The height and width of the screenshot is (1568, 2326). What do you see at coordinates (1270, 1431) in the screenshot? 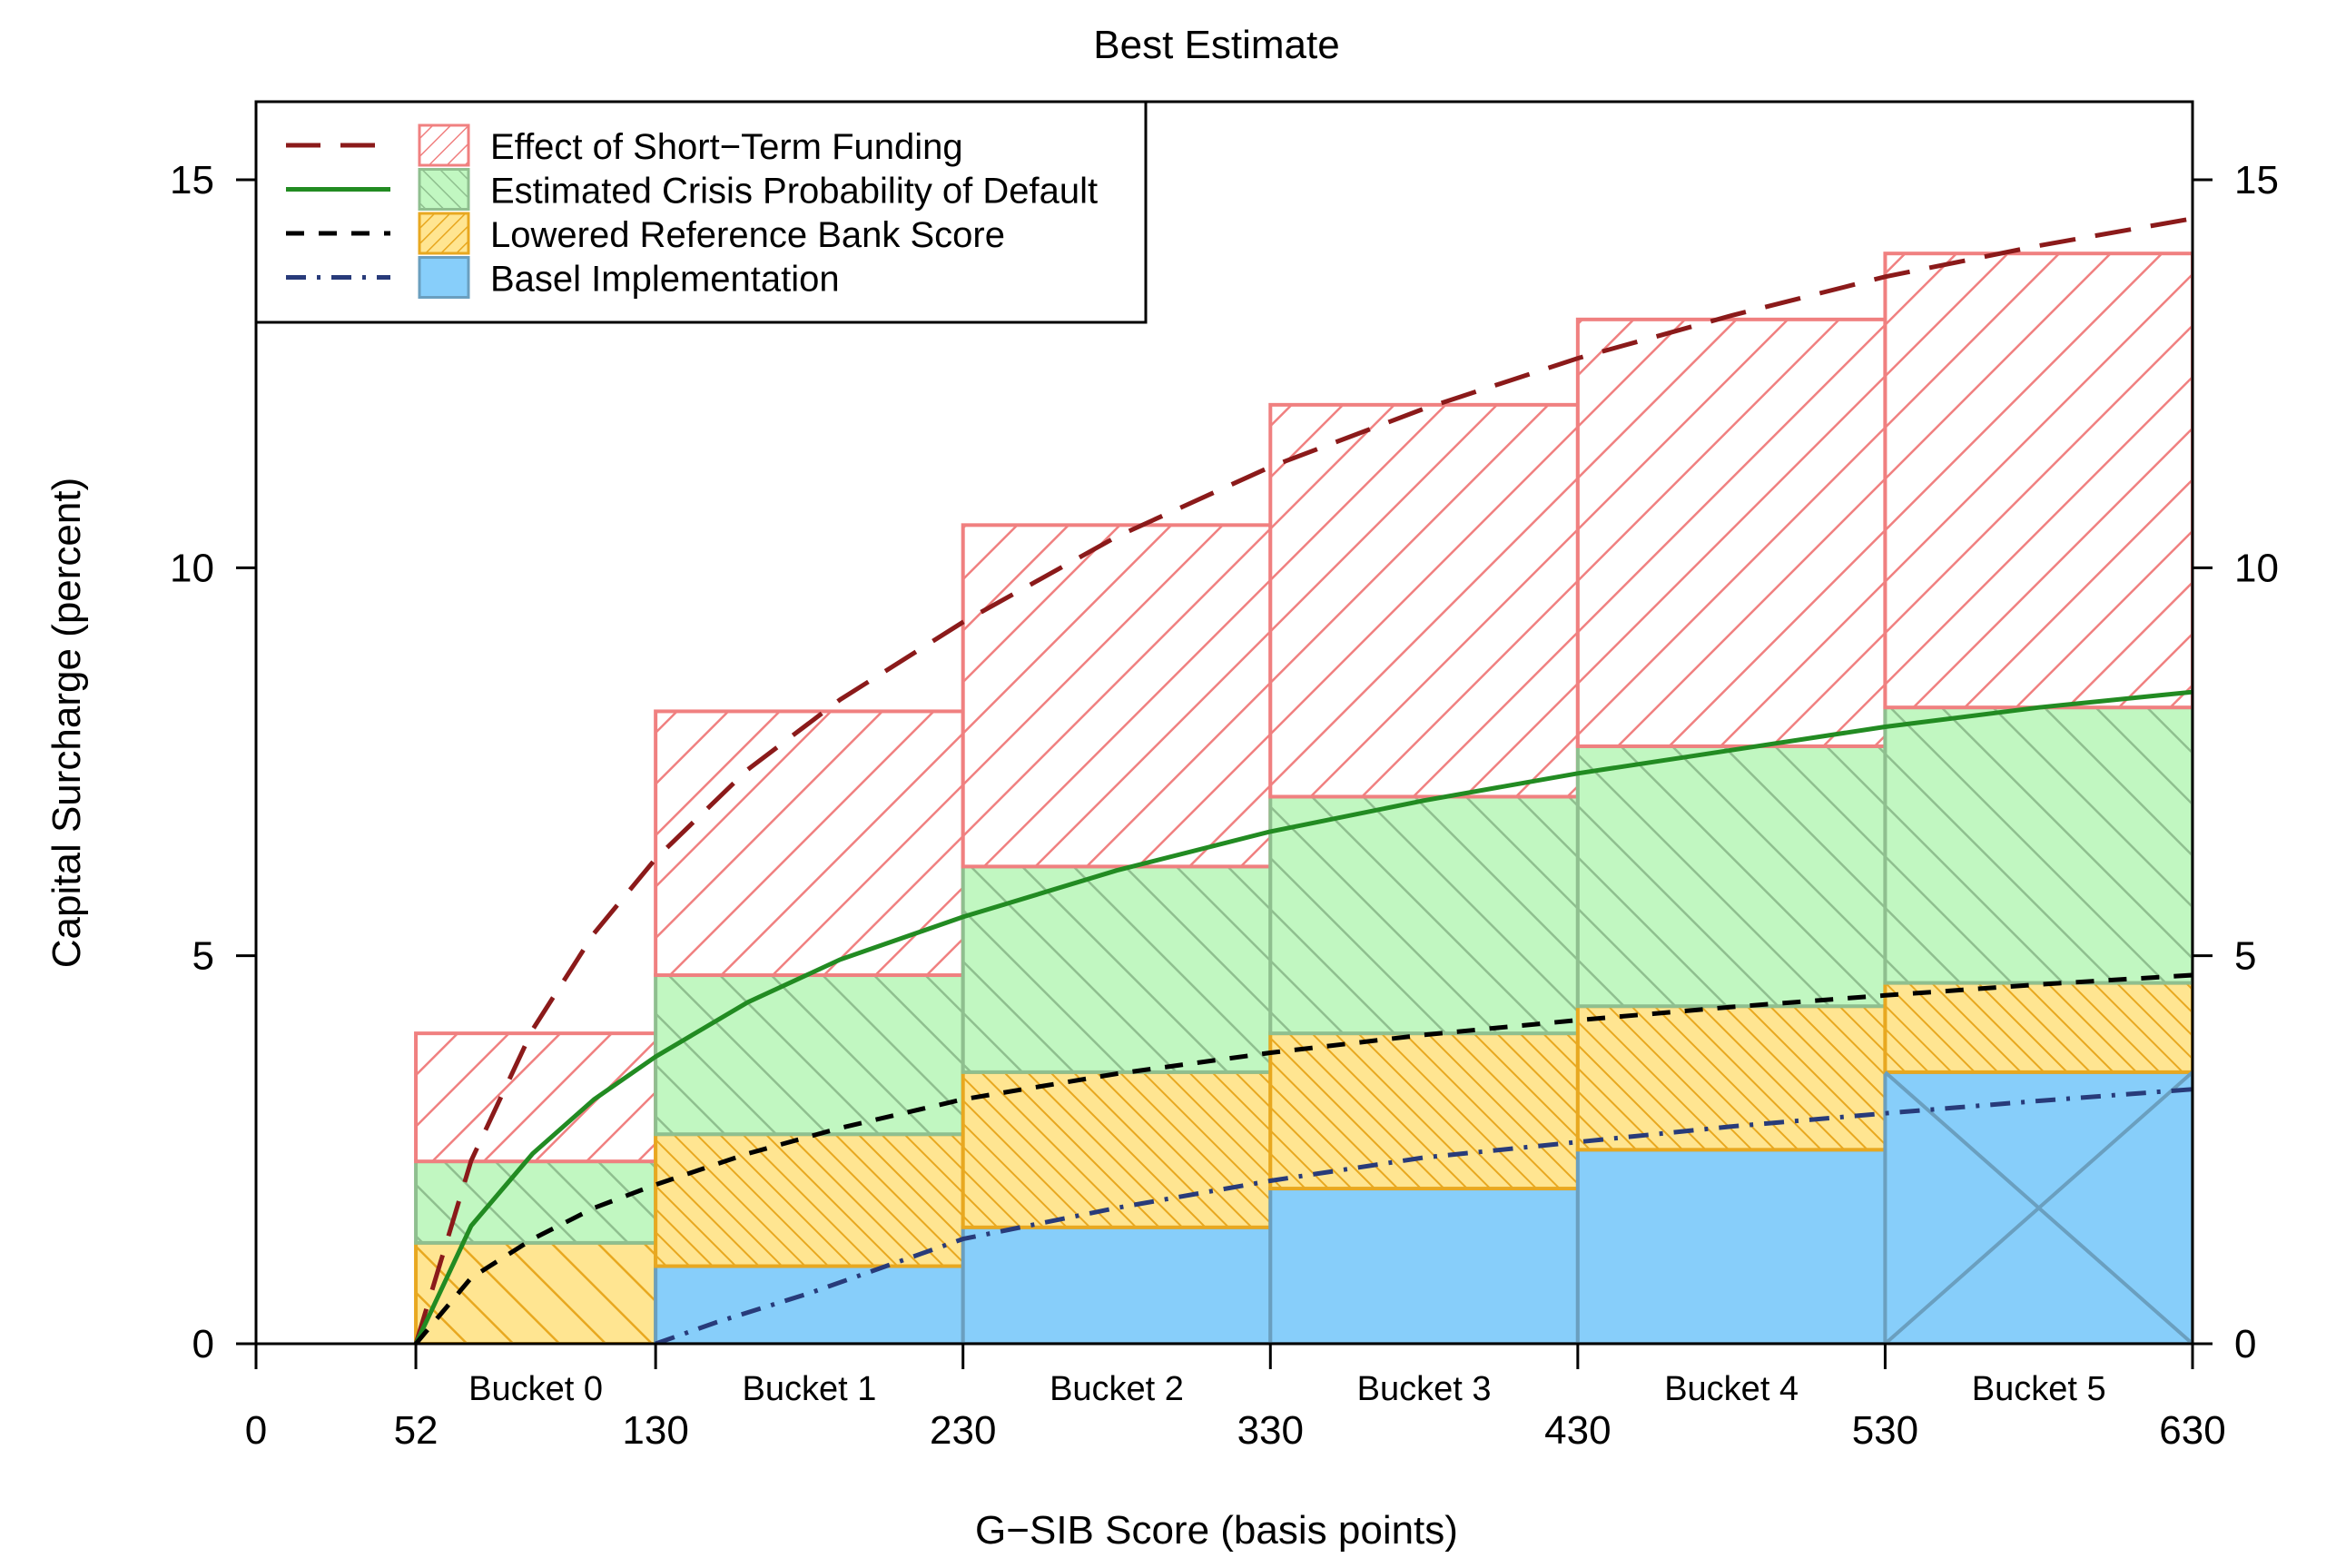
I see `x-tick-label: 330` at bounding box center [1270, 1431].